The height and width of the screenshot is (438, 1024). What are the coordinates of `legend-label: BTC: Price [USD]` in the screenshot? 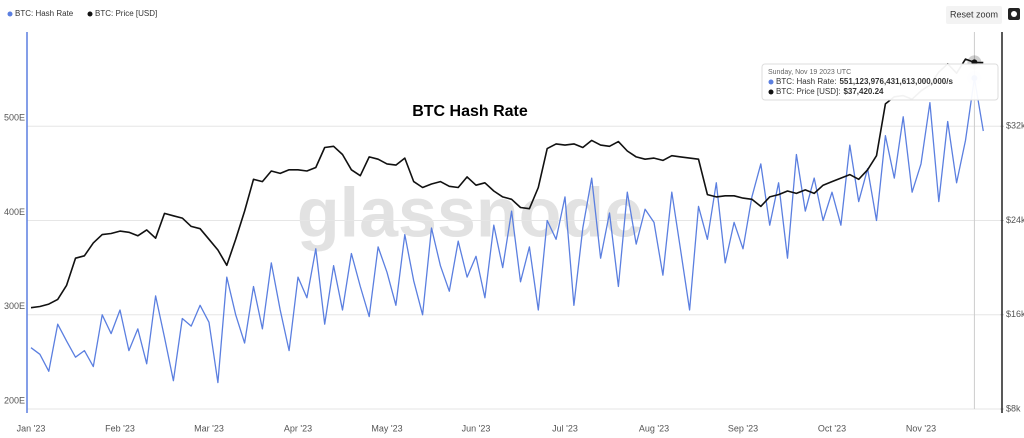 It's located at (126, 13).